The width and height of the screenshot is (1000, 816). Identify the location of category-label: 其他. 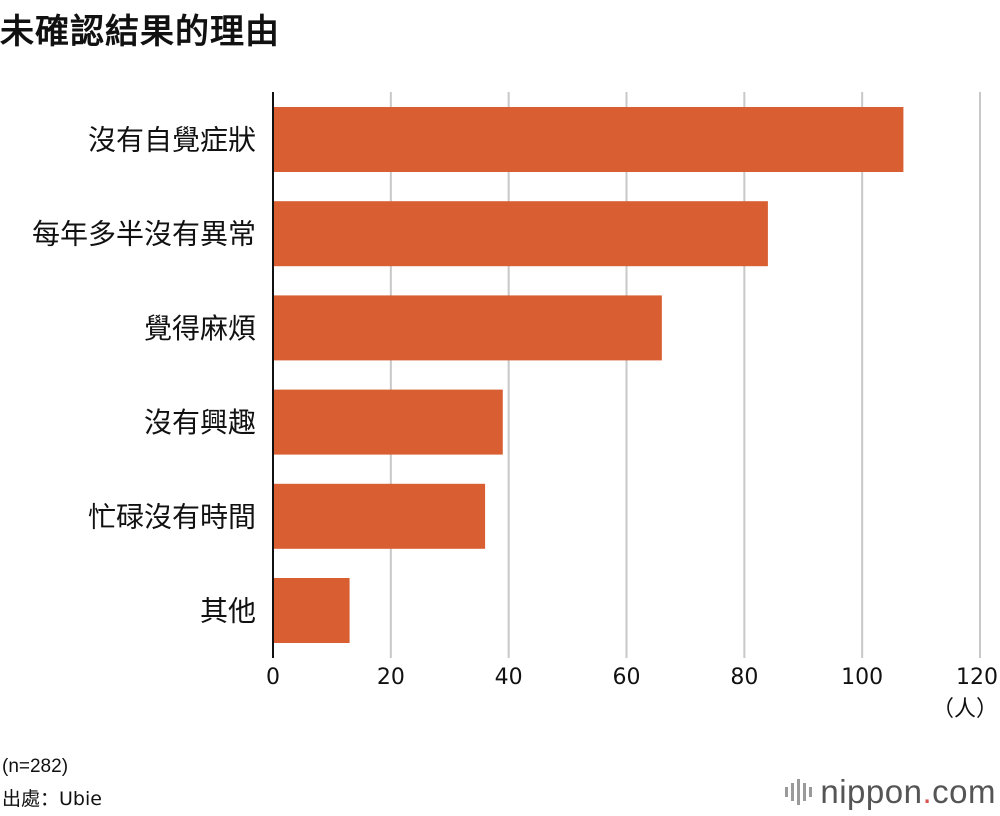
(228, 611).